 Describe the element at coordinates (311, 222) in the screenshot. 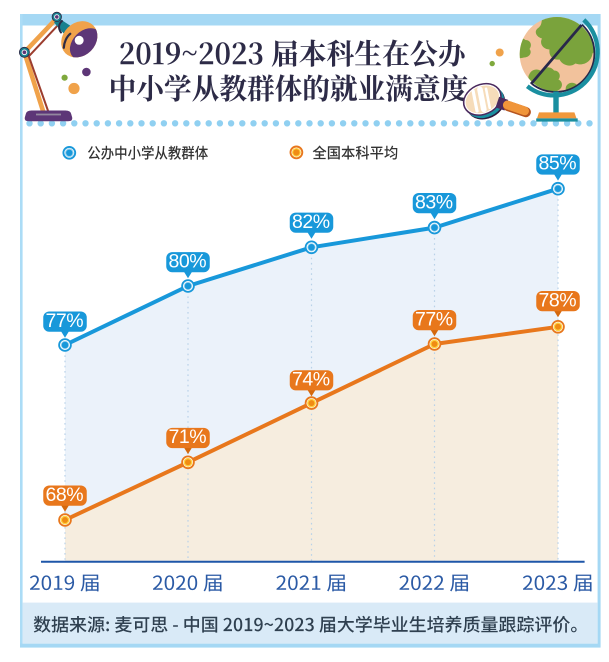

I see `svg-text: 82%` at that location.